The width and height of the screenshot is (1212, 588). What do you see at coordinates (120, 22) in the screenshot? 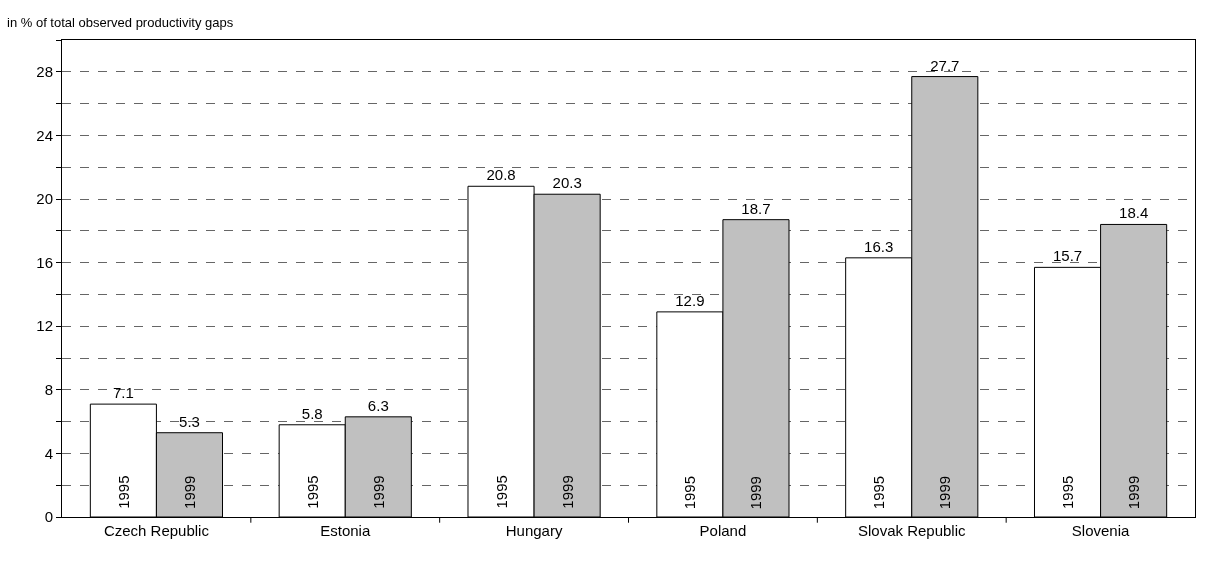
I see `y-axis-title: in % of total observed productivity gaps` at bounding box center [120, 22].